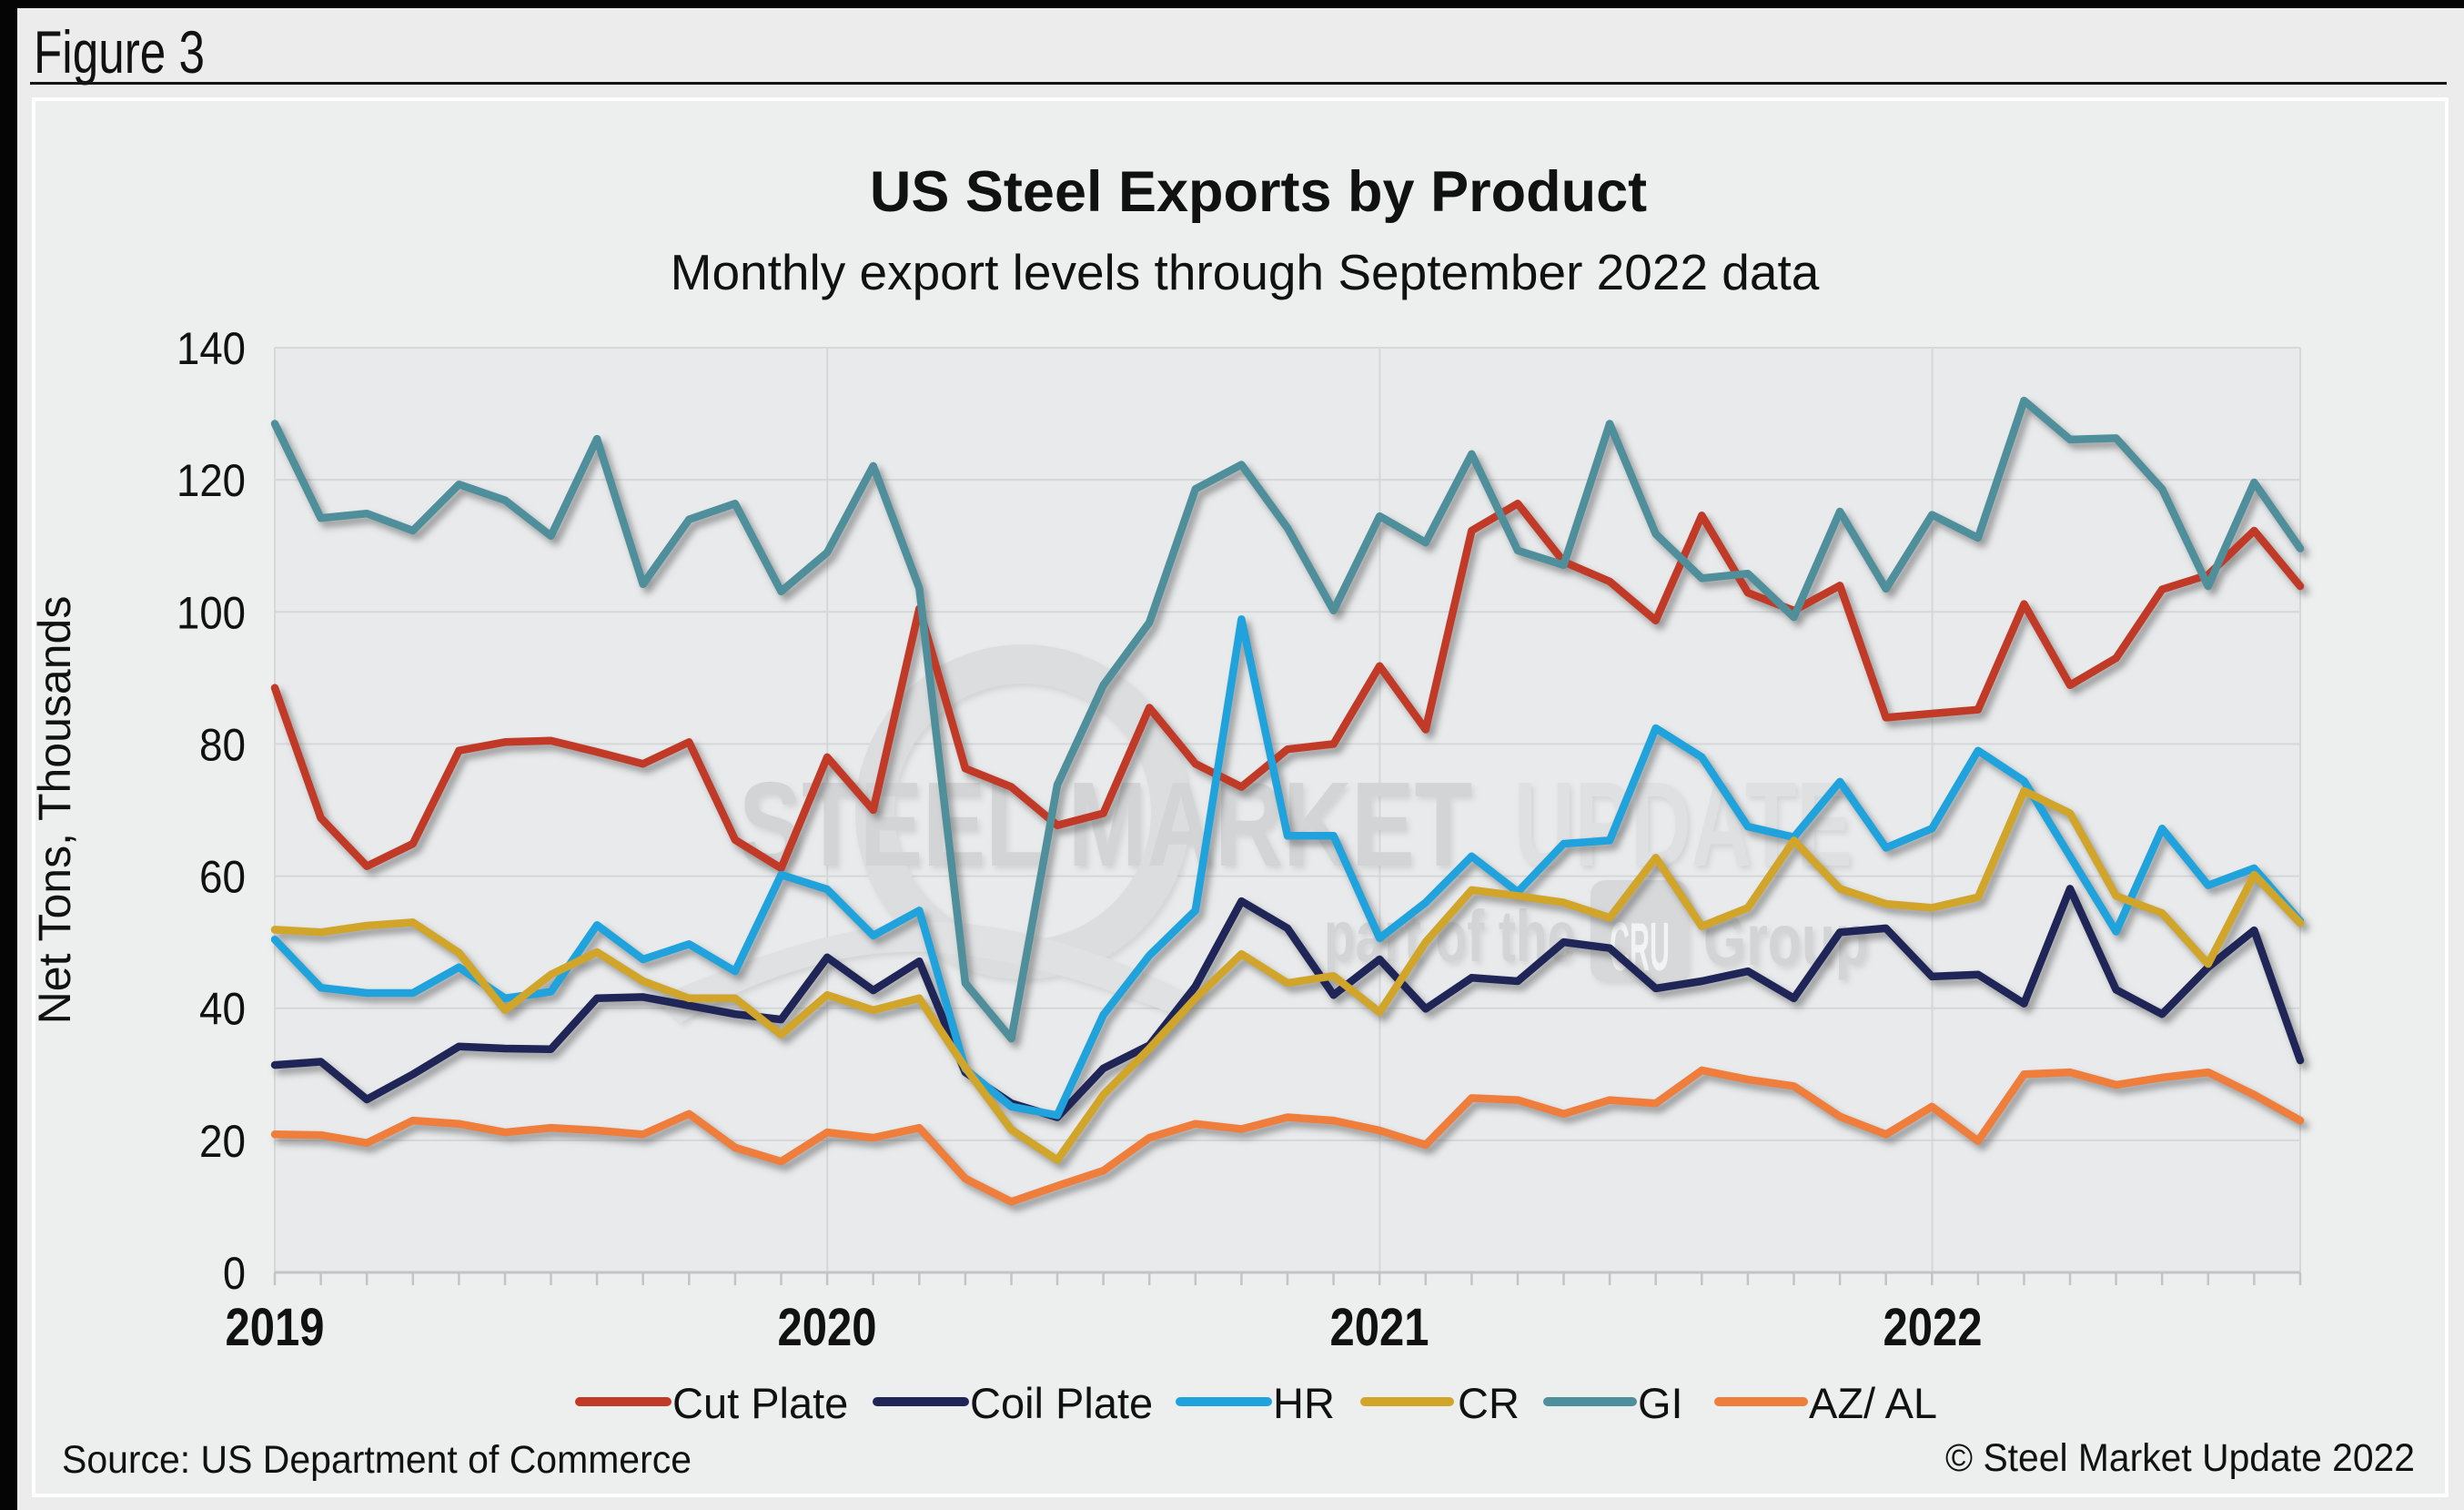  Describe the element at coordinates (1489, 1403) in the screenshot. I see `svg-text: CR` at that location.